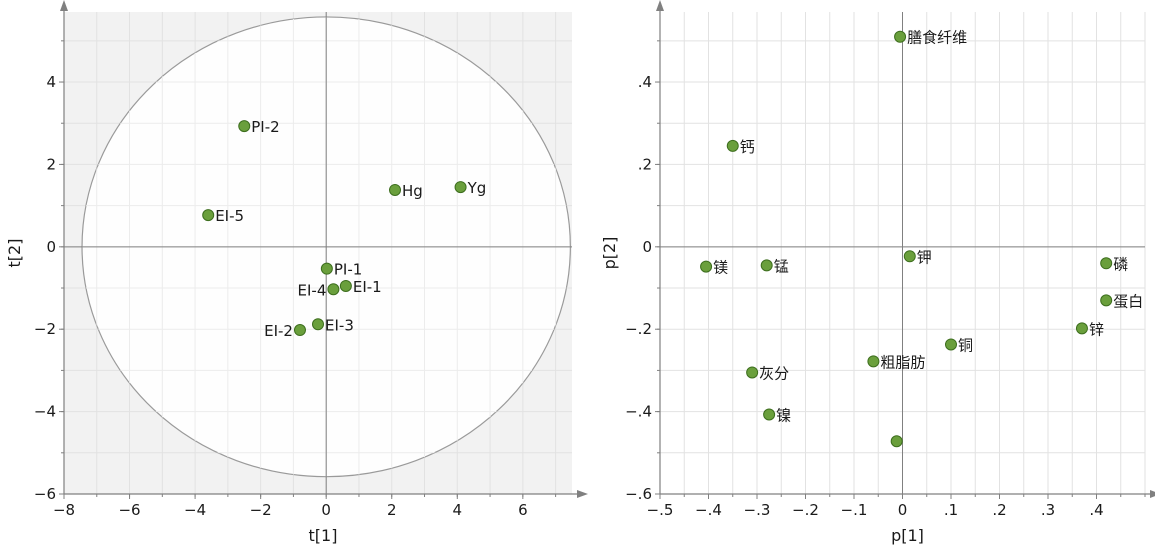  What do you see at coordinates (924, 257) in the screenshot?
I see `point-label: 钾` at bounding box center [924, 257].